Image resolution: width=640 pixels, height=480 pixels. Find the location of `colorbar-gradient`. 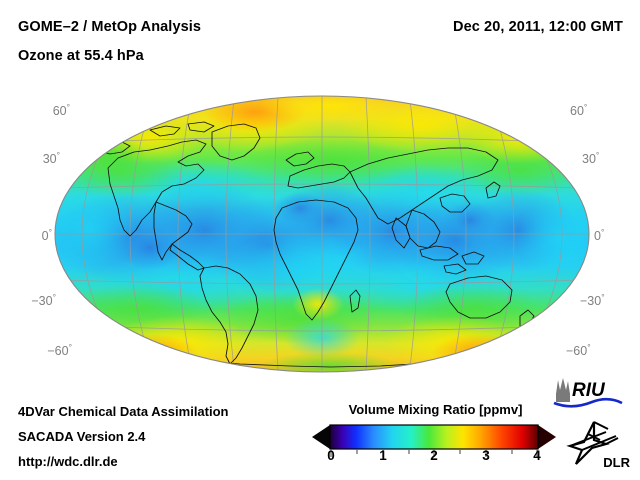

colorbar-gradient is located at coordinates (434, 437).